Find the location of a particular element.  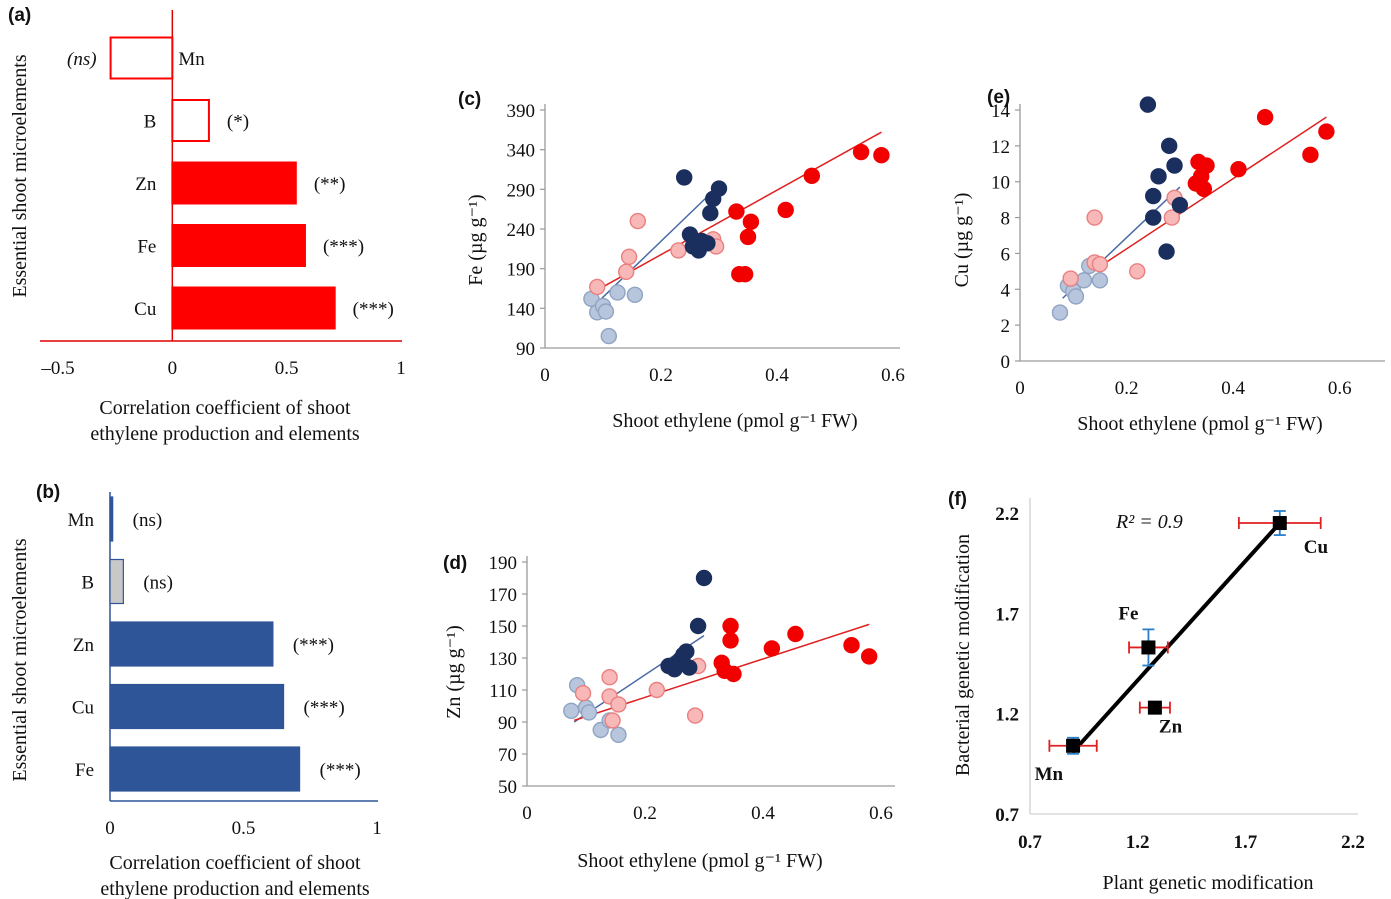

y-tick-label: 0 is located at coordinates (1006, 362).